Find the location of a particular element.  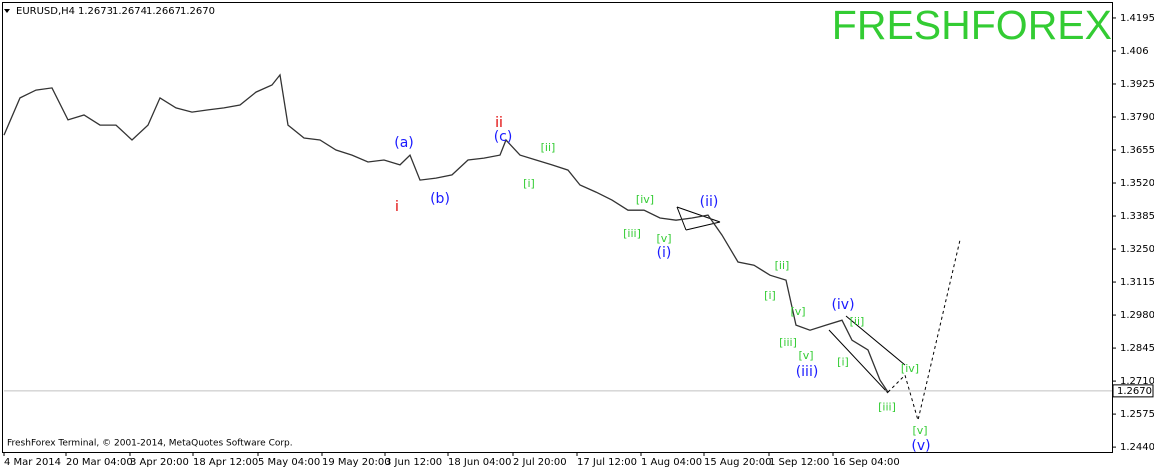

watermark: FRESHFOREX is located at coordinates (972, 25).